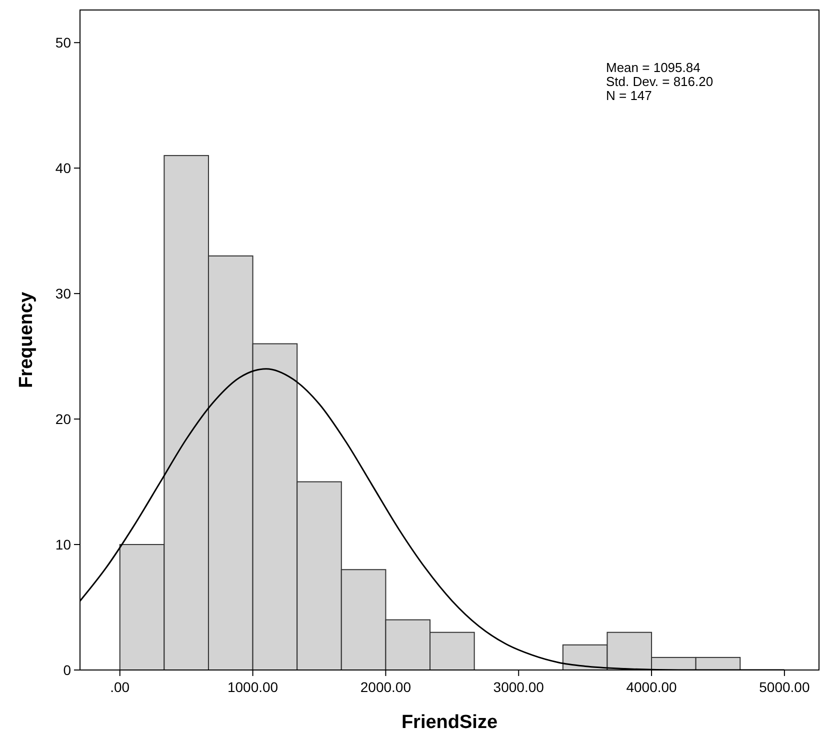 This screenshot has width=835, height=749. What do you see at coordinates (63, 168) in the screenshot?
I see `y-tick-label: 40` at bounding box center [63, 168].